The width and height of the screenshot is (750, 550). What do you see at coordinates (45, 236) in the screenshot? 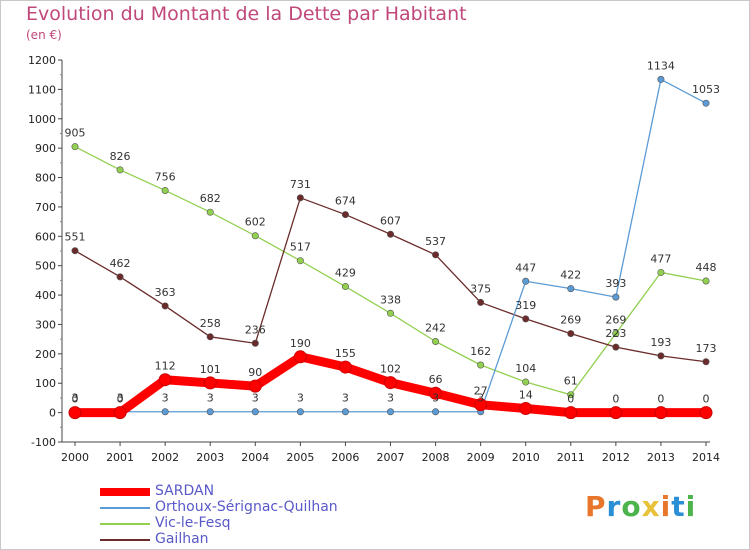
I see `y-tick-label: 600` at bounding box center [45, 236].